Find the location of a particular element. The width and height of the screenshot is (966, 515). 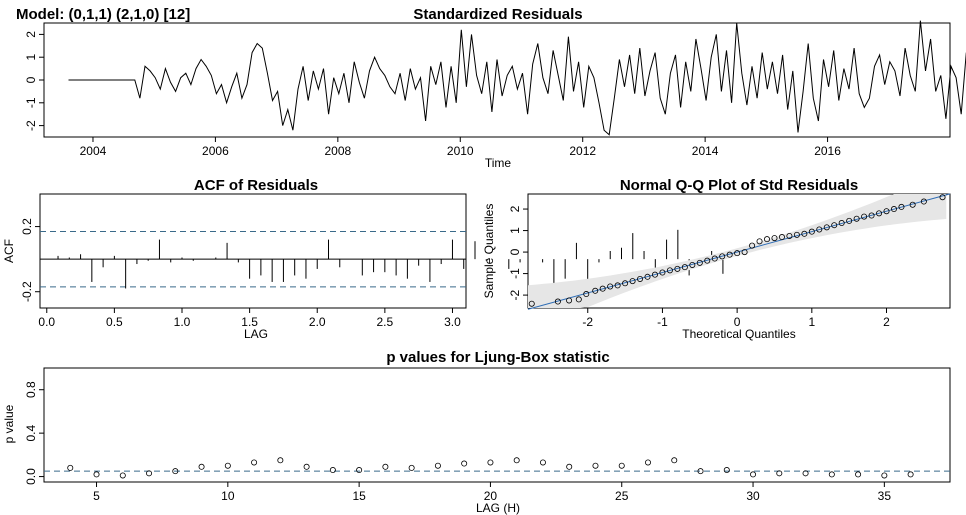

qq-y-axis: -2 -1 0 1 2 is located at coordinates (518, 252).